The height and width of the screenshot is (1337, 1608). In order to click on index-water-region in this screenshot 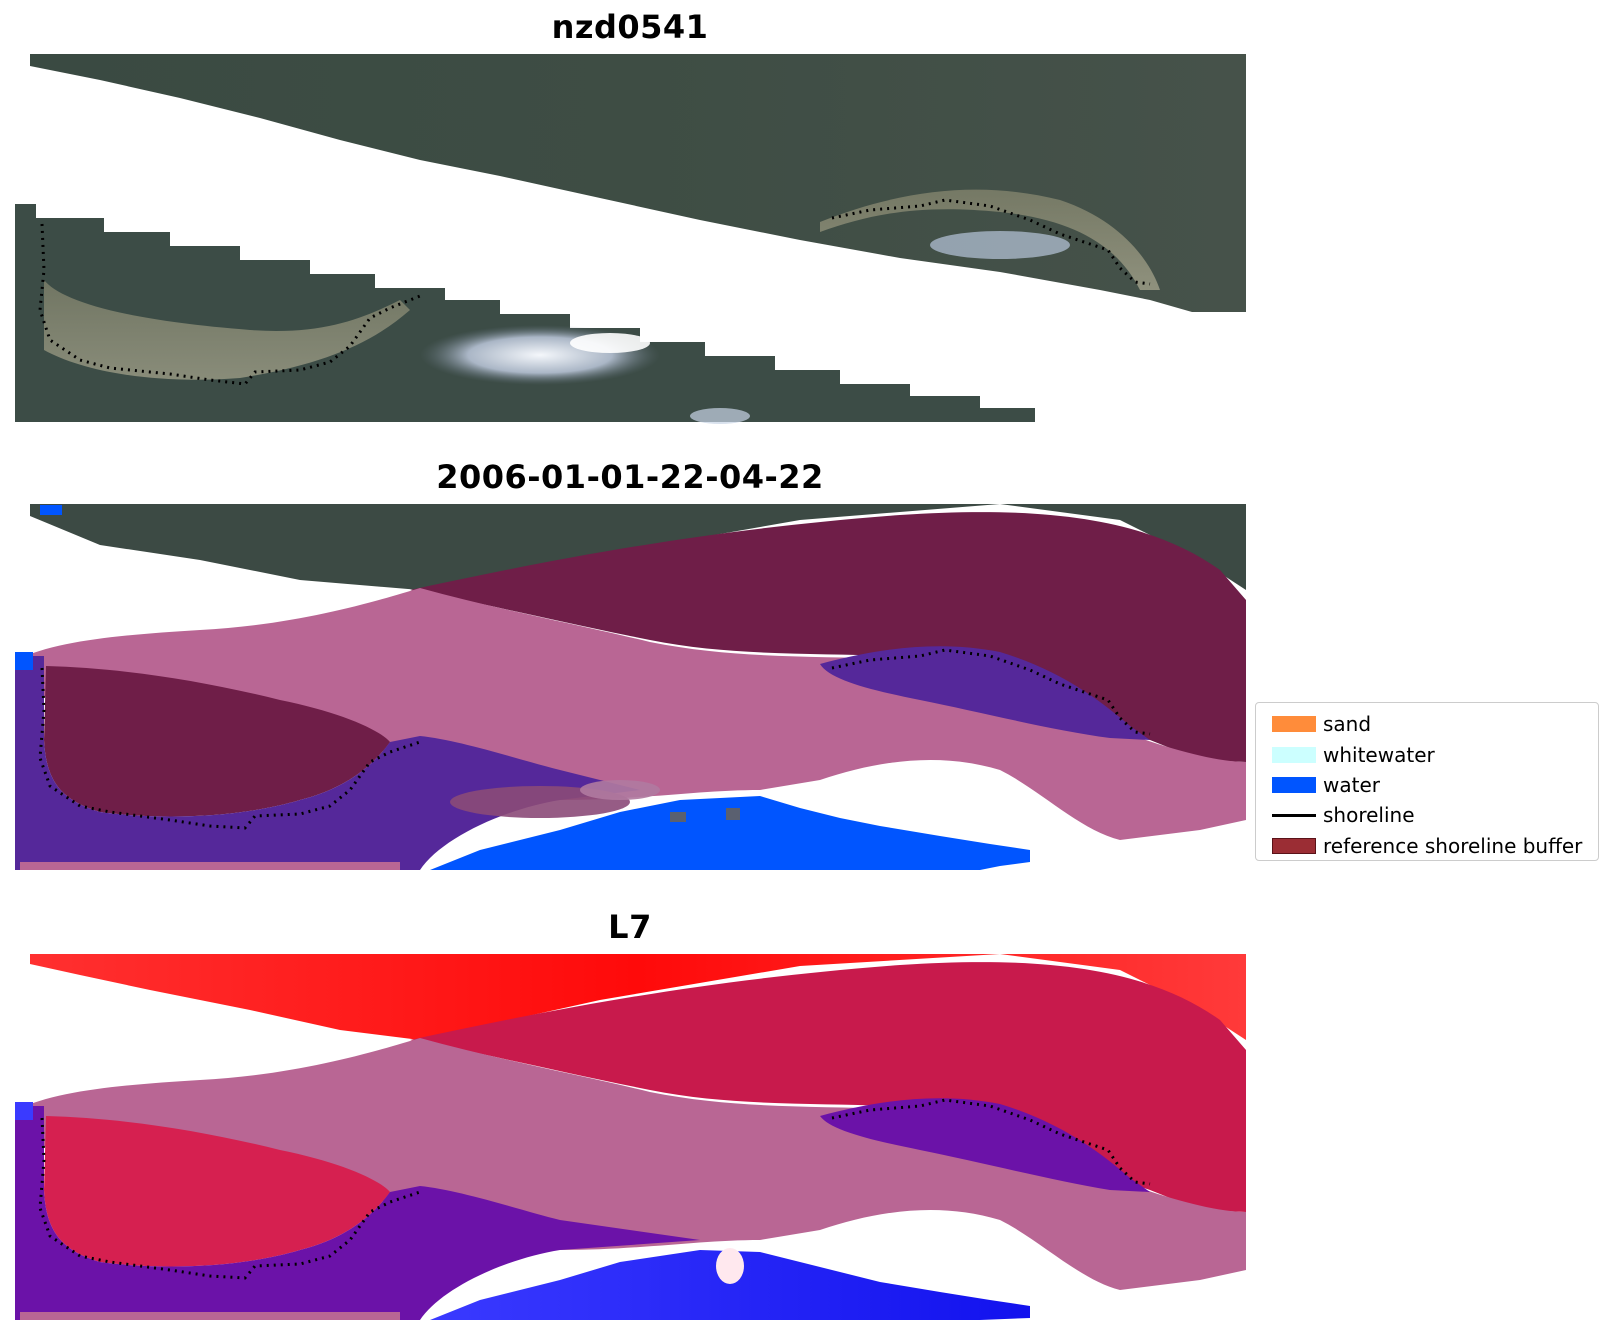, I will do `click(730, 1285)`.